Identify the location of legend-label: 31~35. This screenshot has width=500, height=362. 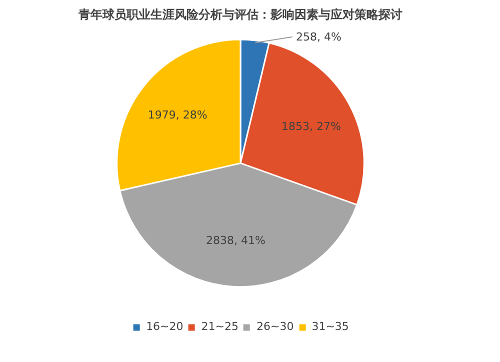
(330, 326).